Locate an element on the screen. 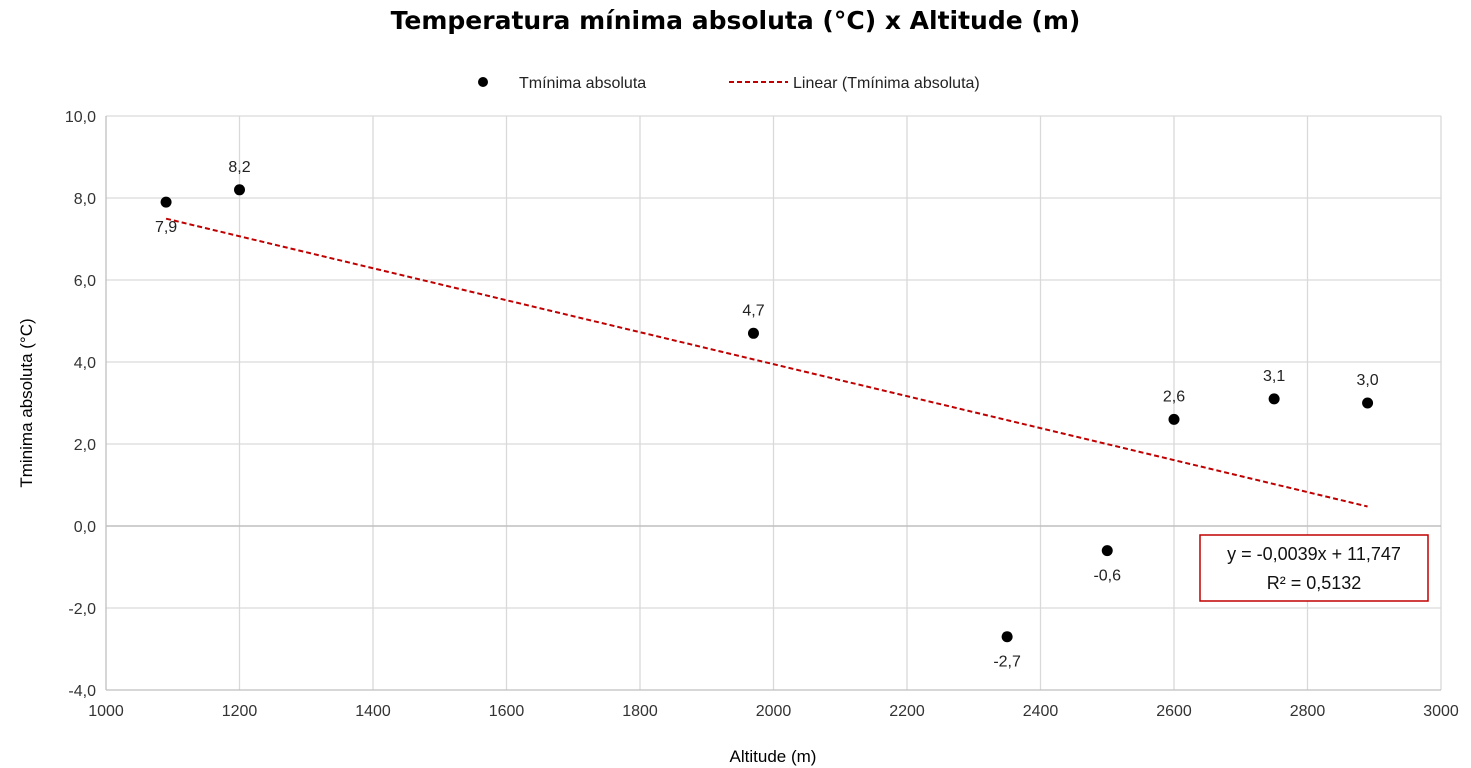  x-axis-title: Altitude (m) is located at coordinates (773, 756).